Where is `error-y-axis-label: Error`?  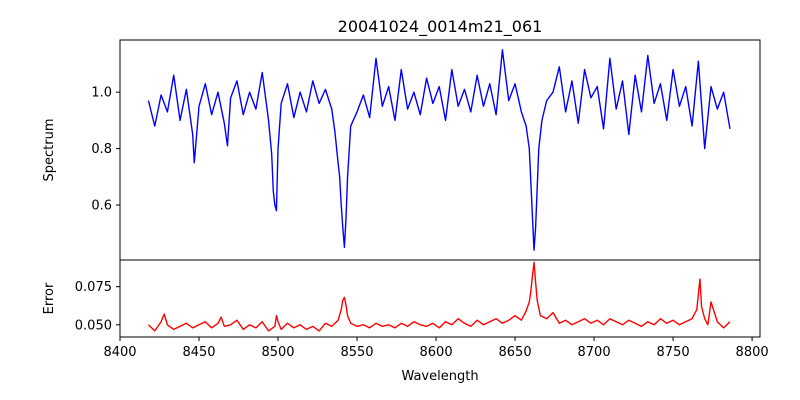 error-y-axis-label: Error is located at coordinates (49, 298).